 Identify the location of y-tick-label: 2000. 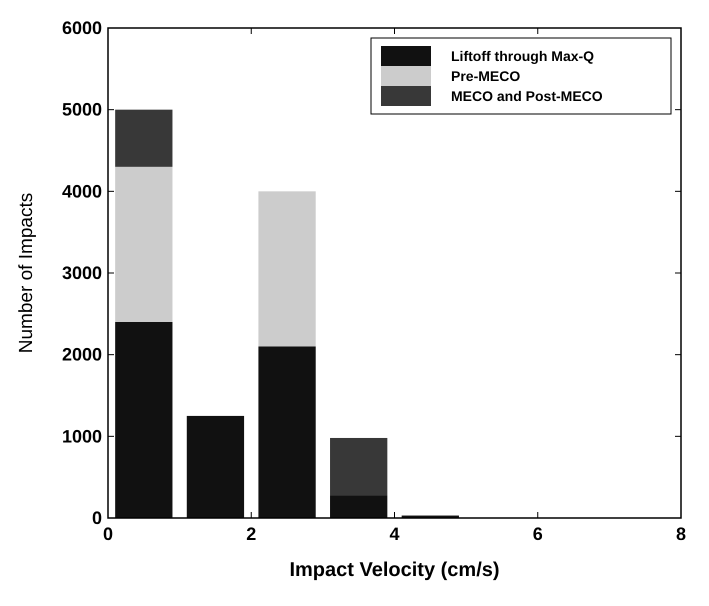
(82, 354).